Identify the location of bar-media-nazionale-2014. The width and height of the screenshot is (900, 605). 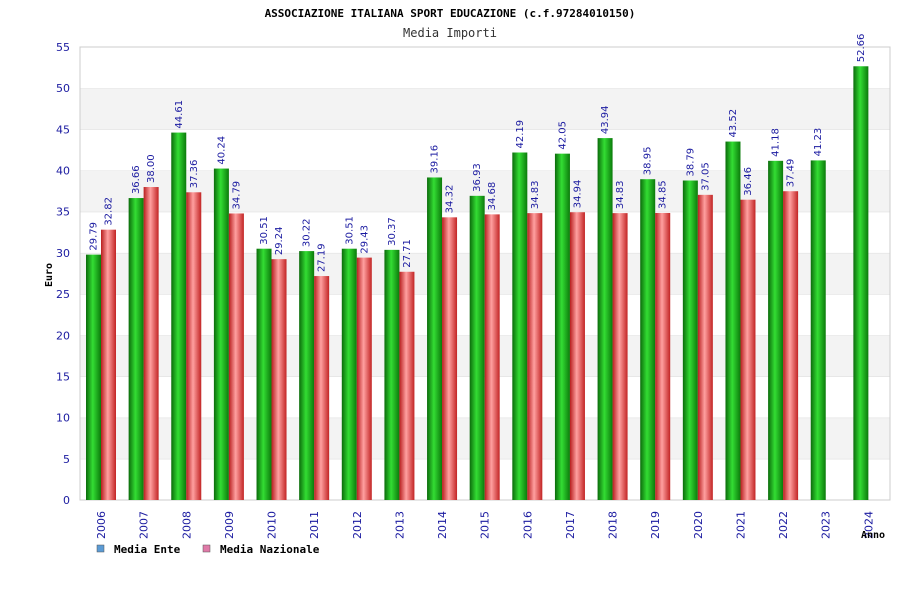
(450, 358).